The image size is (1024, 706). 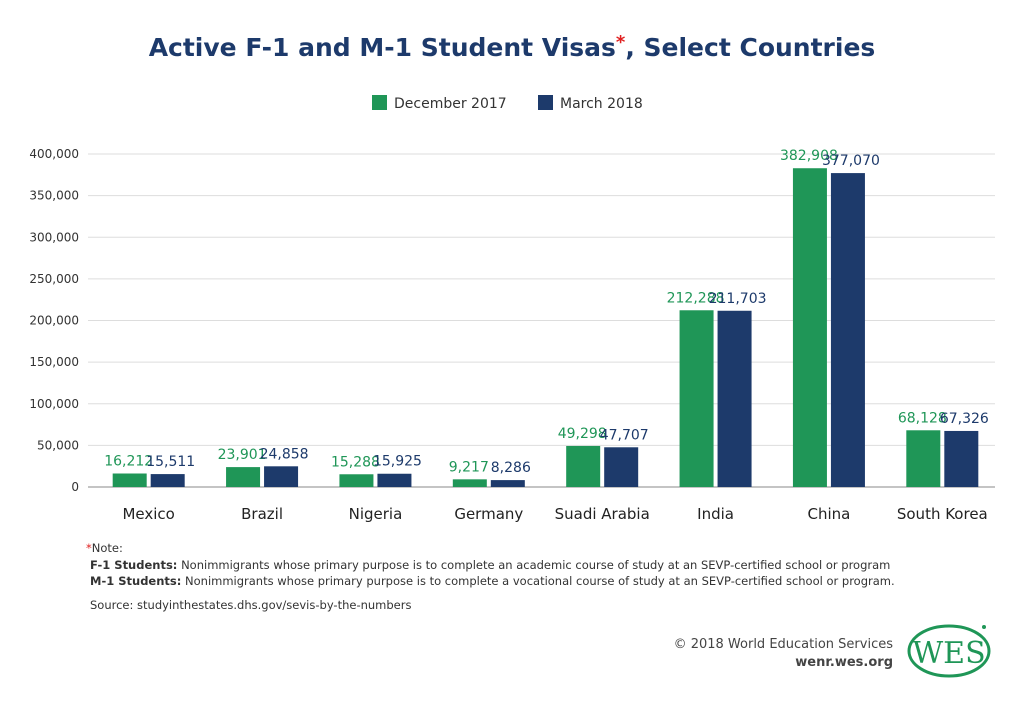 What do you see at coordinates (242, 455) in the screenshot?
I see `data-label: 23,901` at bounding box center [242, 455].